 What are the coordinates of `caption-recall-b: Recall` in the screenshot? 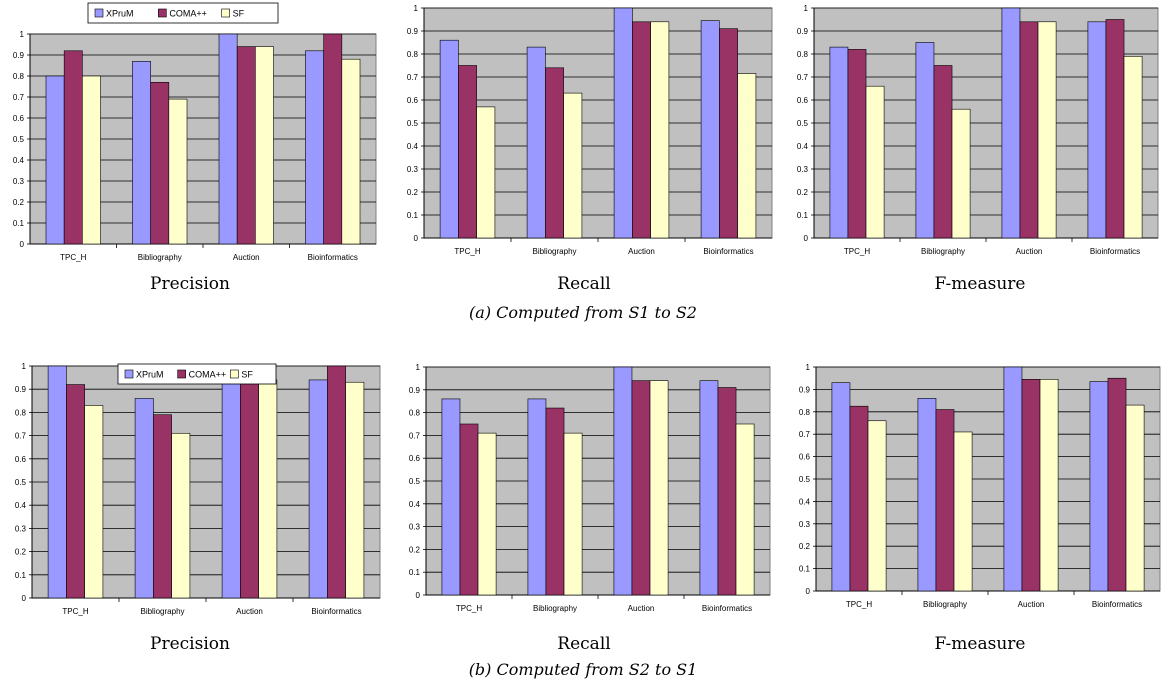 It's located at (584, 644).